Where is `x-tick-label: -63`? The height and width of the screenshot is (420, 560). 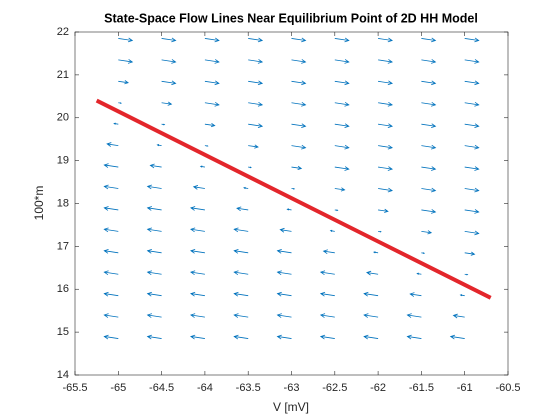 x-tick-label: -63 is located at coordinates (292, 388).